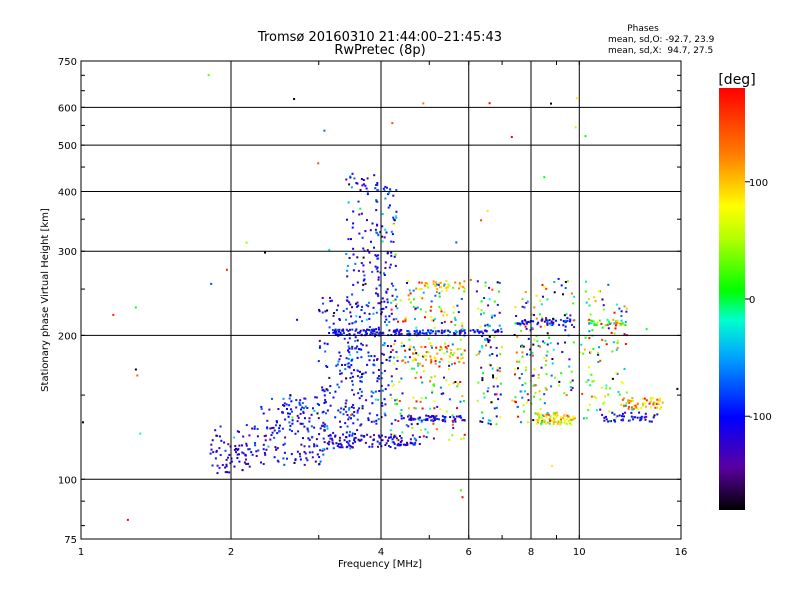 This screenshot has height=604, width=800. What do you see at coordinates (758, 183) in the screenshot?
I see `colorbar-tick-label: 100` at bounding box center [758, 183].